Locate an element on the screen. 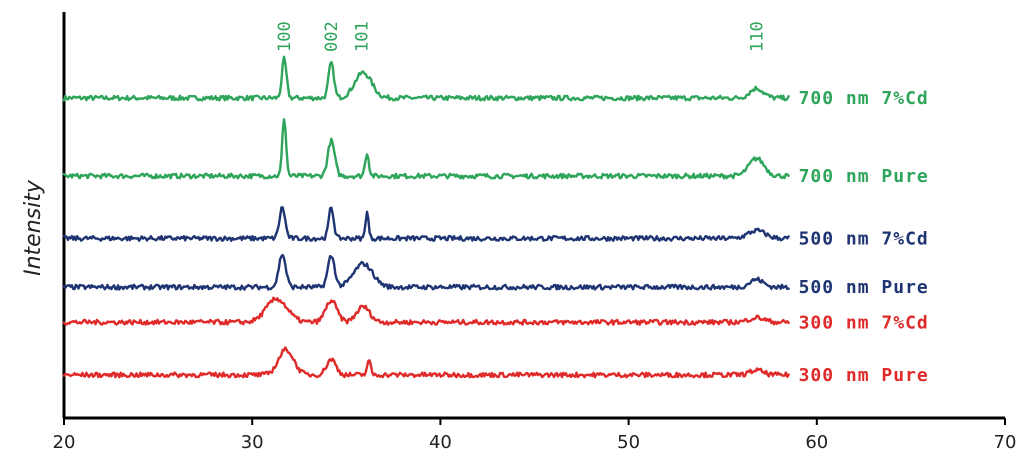 This screenshot has width=1027, height=461. series-label: 700 nm 7%Cd is located at coordinates (864, 98).